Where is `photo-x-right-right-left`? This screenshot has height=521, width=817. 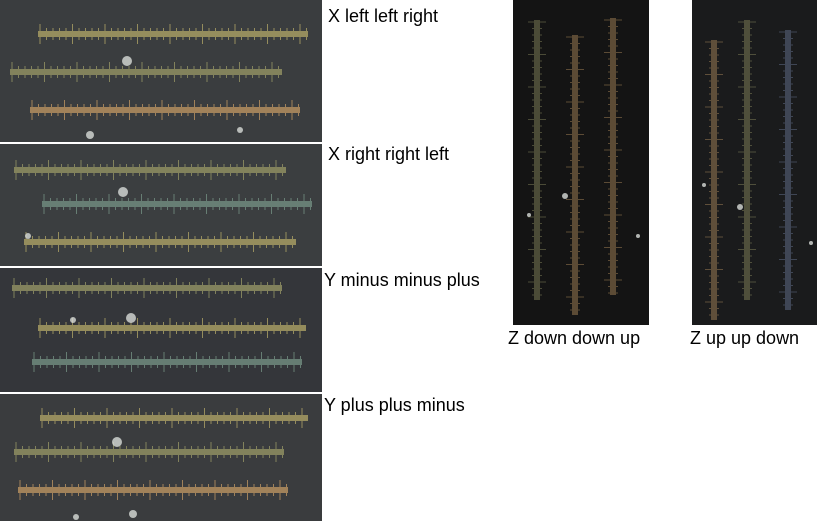
photo-x-right-right-left is located at coordinates (161, 205).